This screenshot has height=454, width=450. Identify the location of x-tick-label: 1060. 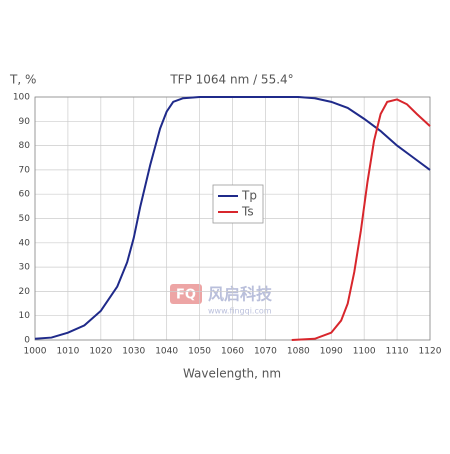
(232, 352).